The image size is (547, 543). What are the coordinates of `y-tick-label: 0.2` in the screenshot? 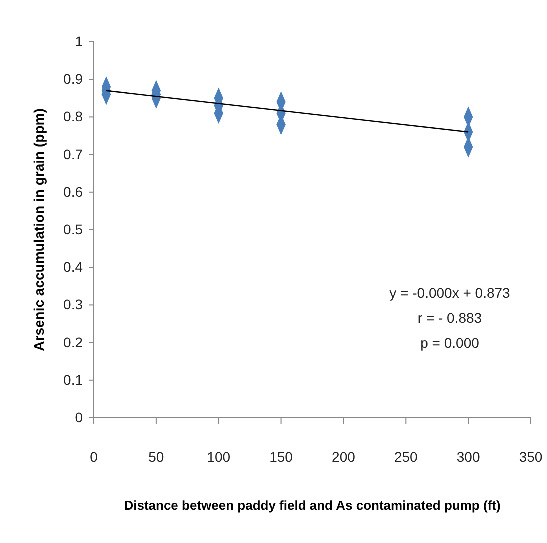 It's located at (74, 342).